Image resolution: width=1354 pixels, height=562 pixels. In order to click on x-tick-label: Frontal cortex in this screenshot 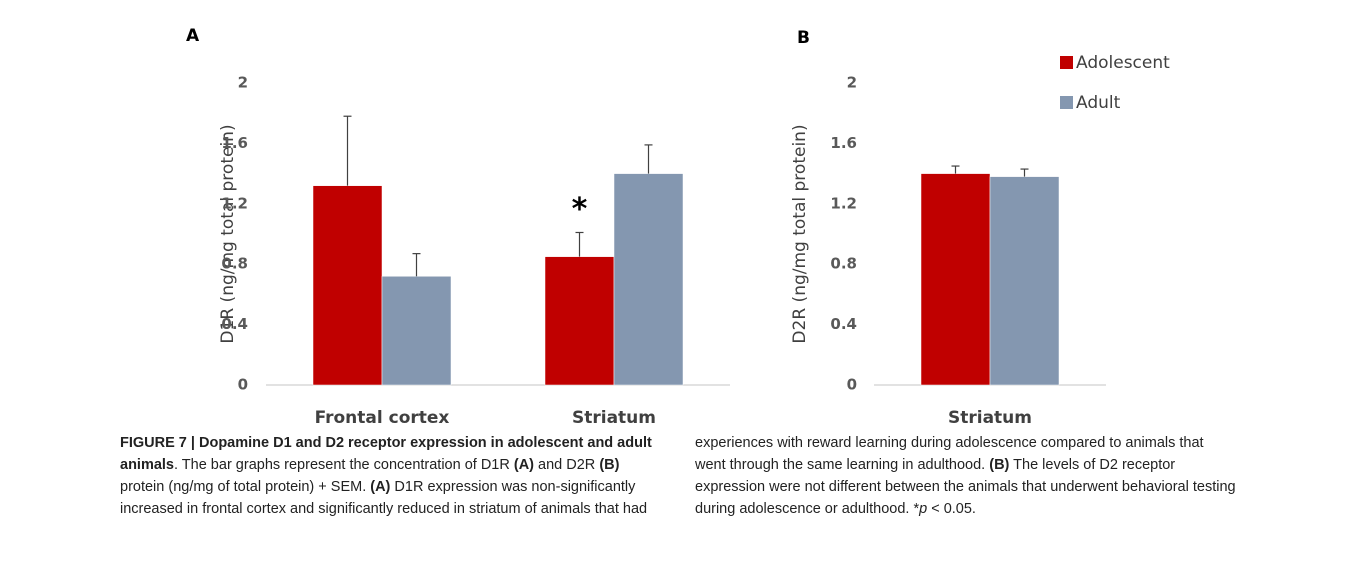, I will do `click(382, 418)`.